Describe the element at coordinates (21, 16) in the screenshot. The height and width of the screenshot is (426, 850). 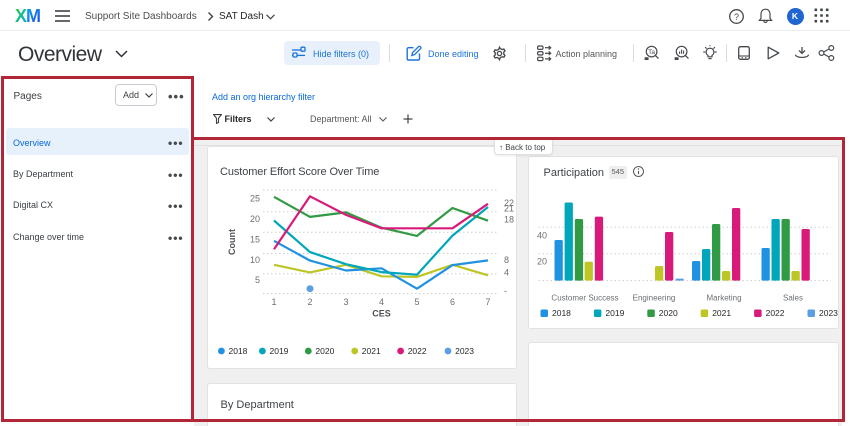
I see `svg-text: X` at that location.